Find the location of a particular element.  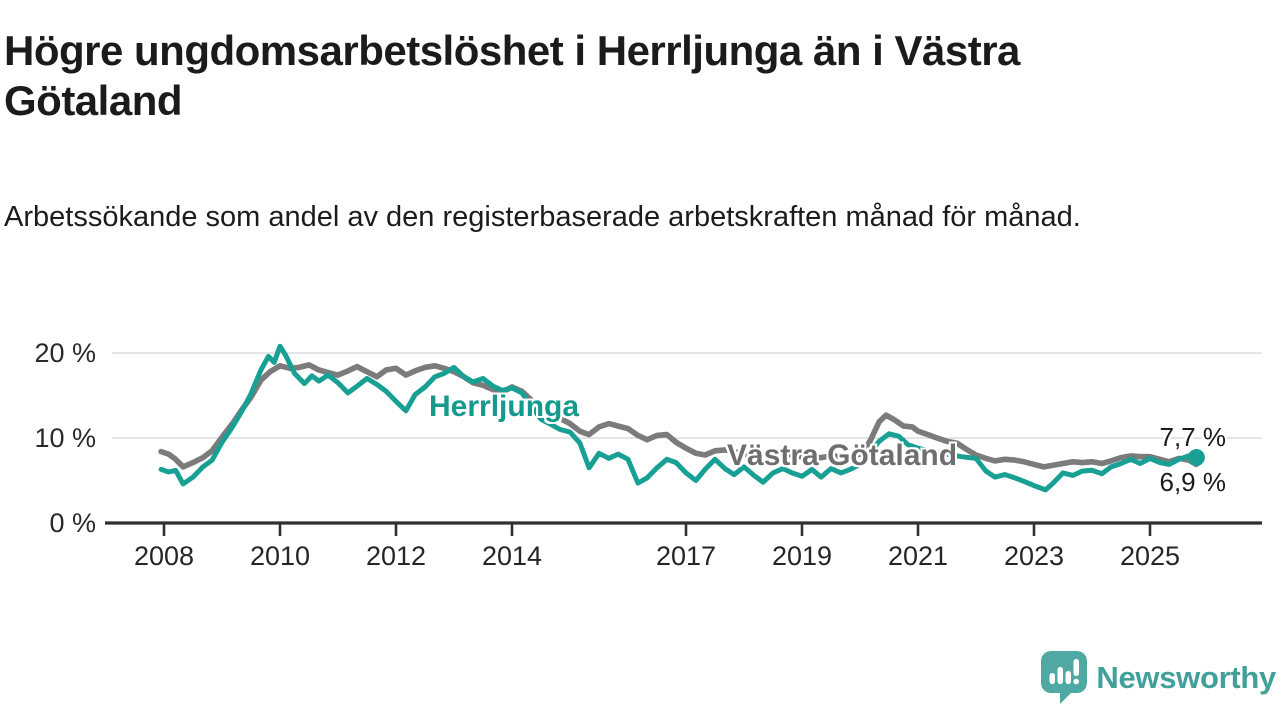

newsworthy-brand-text: Newsworthy is located at coordinates (1186, 677).